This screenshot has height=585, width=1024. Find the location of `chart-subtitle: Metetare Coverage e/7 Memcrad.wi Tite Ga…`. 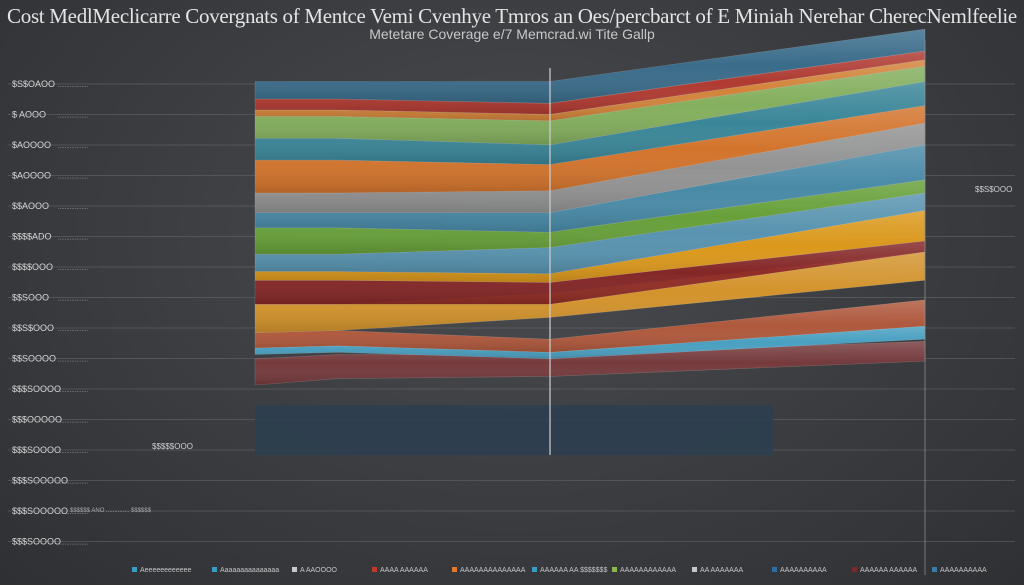

chart-subtitle: Metetare Coverage e/7 Memcrad.wi Tite Ga… is located at coordinates (512, 34).